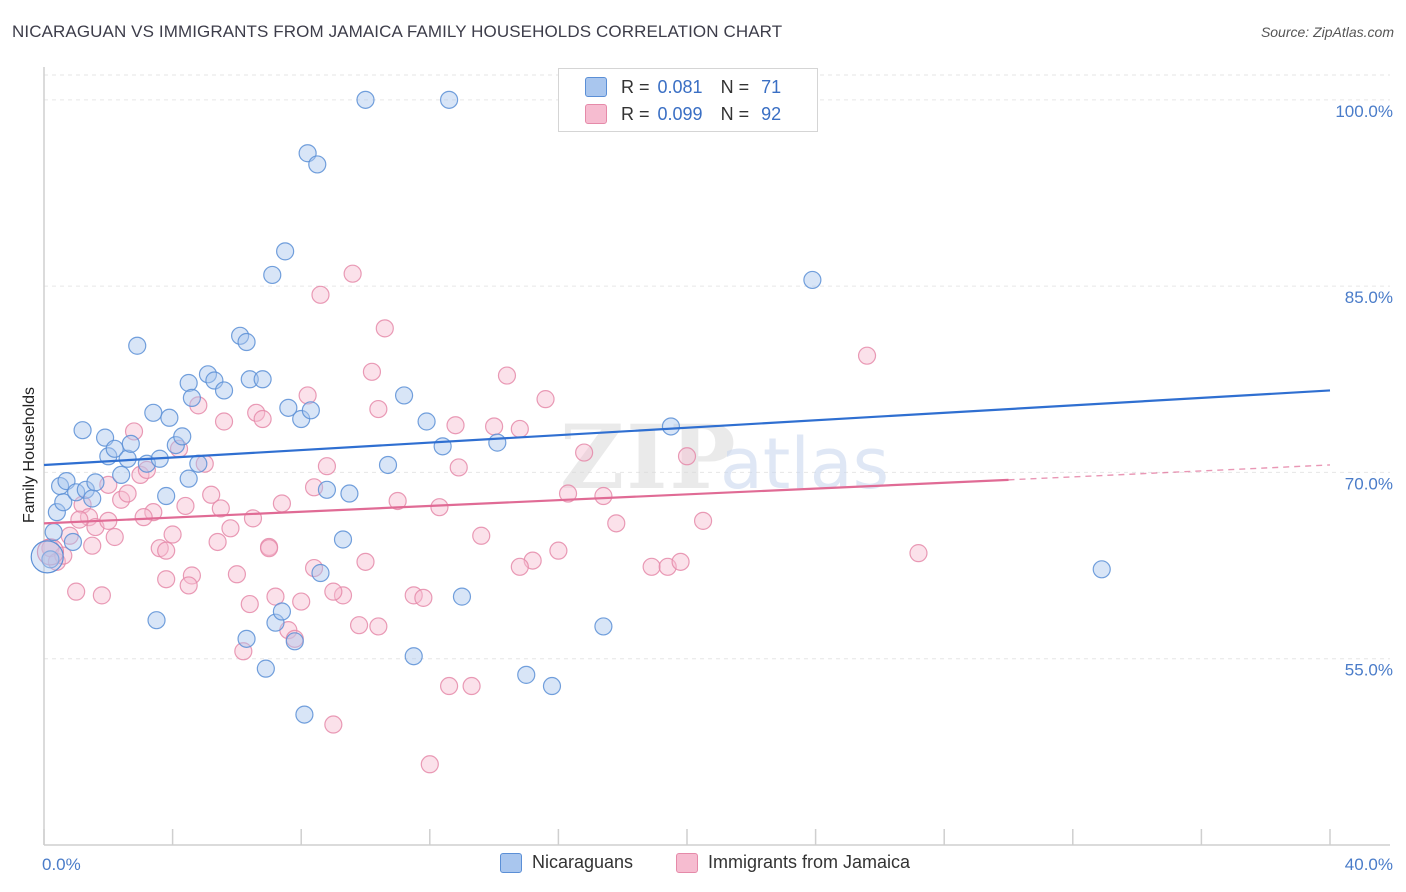  I want to click on bottom-legend-label: Immigrants from Jamaica, so click(809, 862).